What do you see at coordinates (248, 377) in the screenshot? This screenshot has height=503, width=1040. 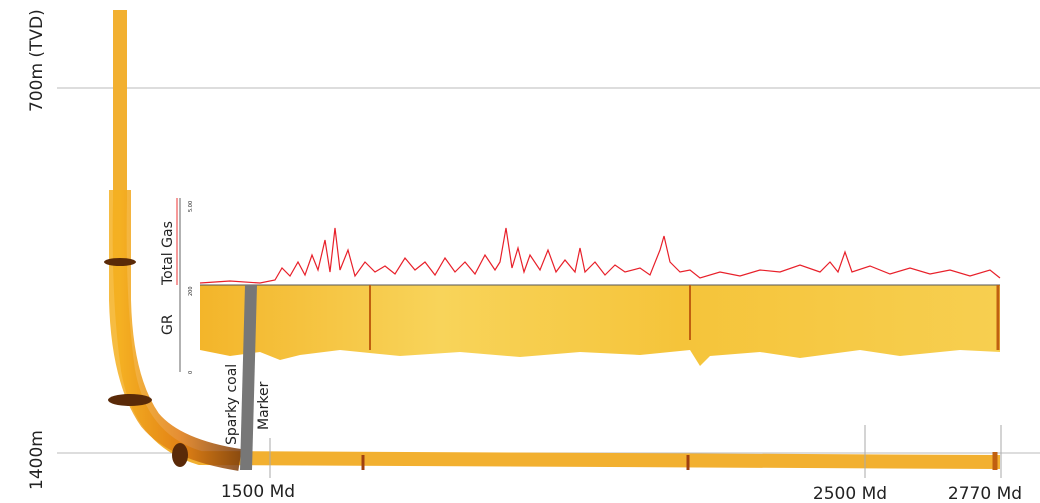 I see `marker-plane` at bounding box center [248, 377].